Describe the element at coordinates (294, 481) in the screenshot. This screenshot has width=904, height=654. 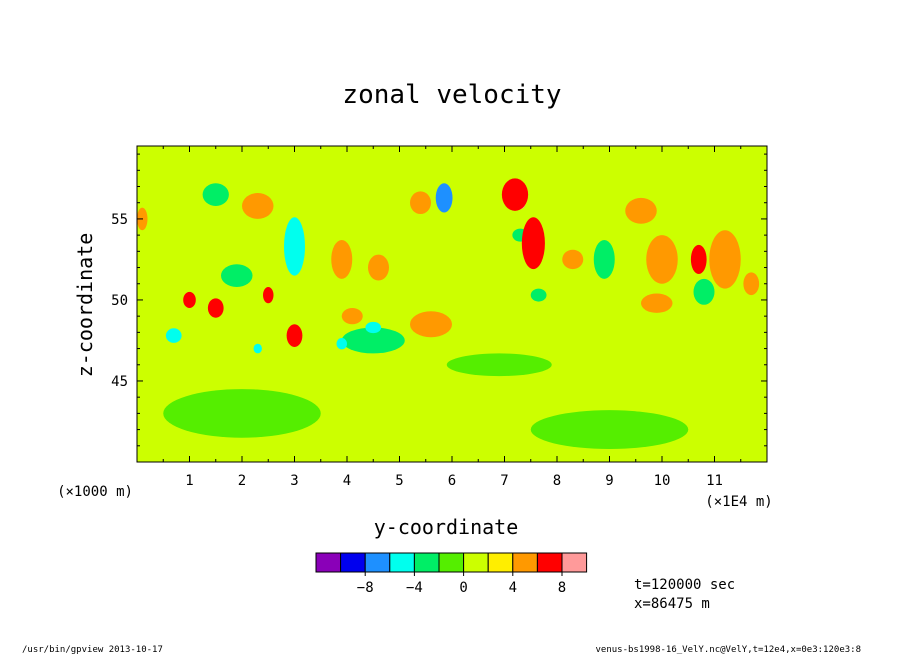
I see `x-tick-label: 3` at that location.